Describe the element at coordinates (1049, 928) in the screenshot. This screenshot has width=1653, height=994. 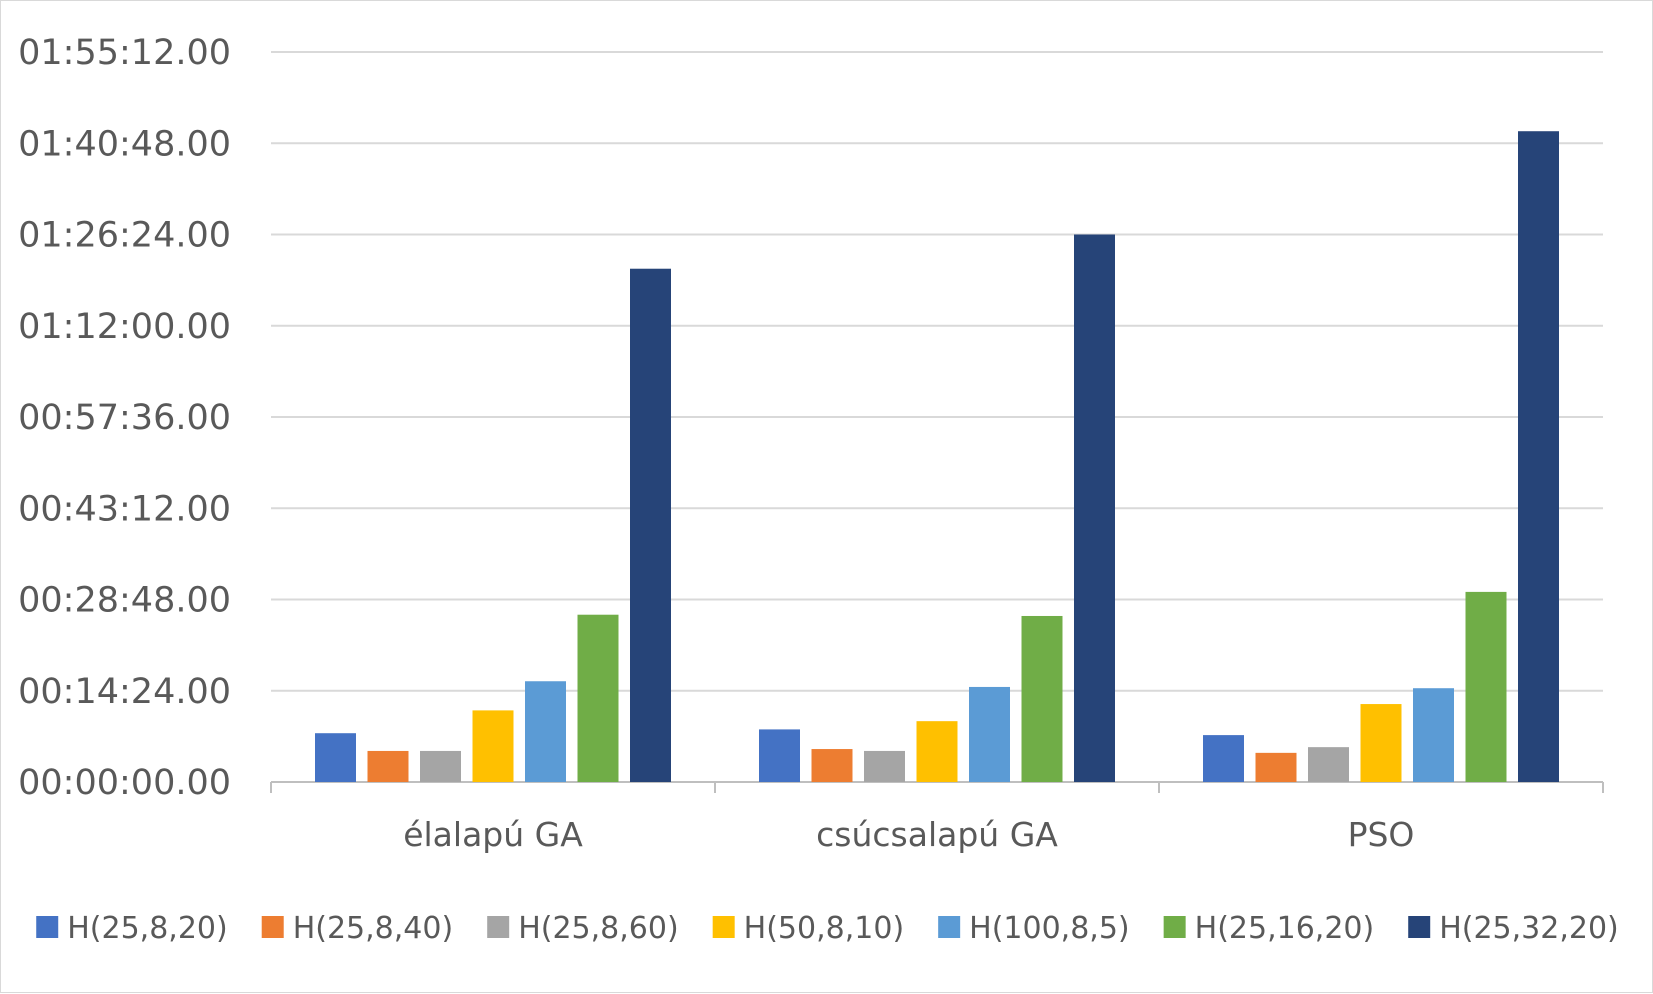
I see `legend-label: H(100,8,5)` at that location.